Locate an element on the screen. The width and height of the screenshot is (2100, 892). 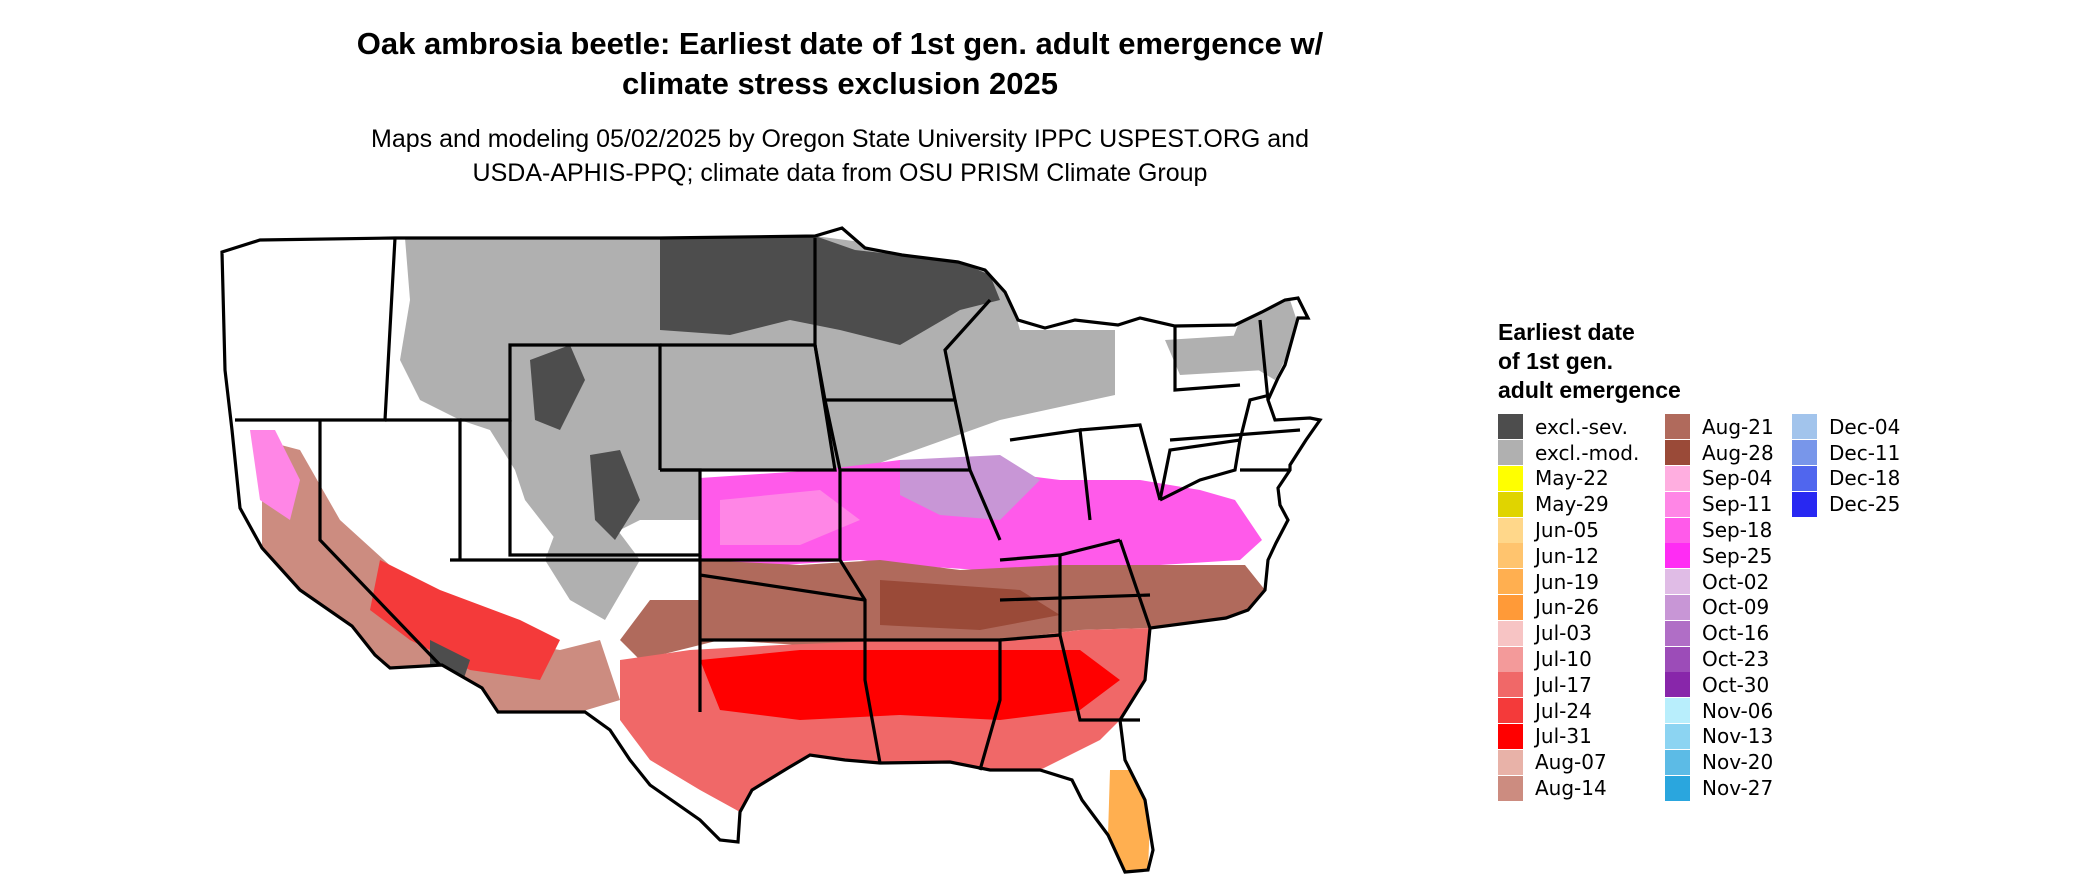
legend-label: Jul-31 is located at coordinates (1563, 736).